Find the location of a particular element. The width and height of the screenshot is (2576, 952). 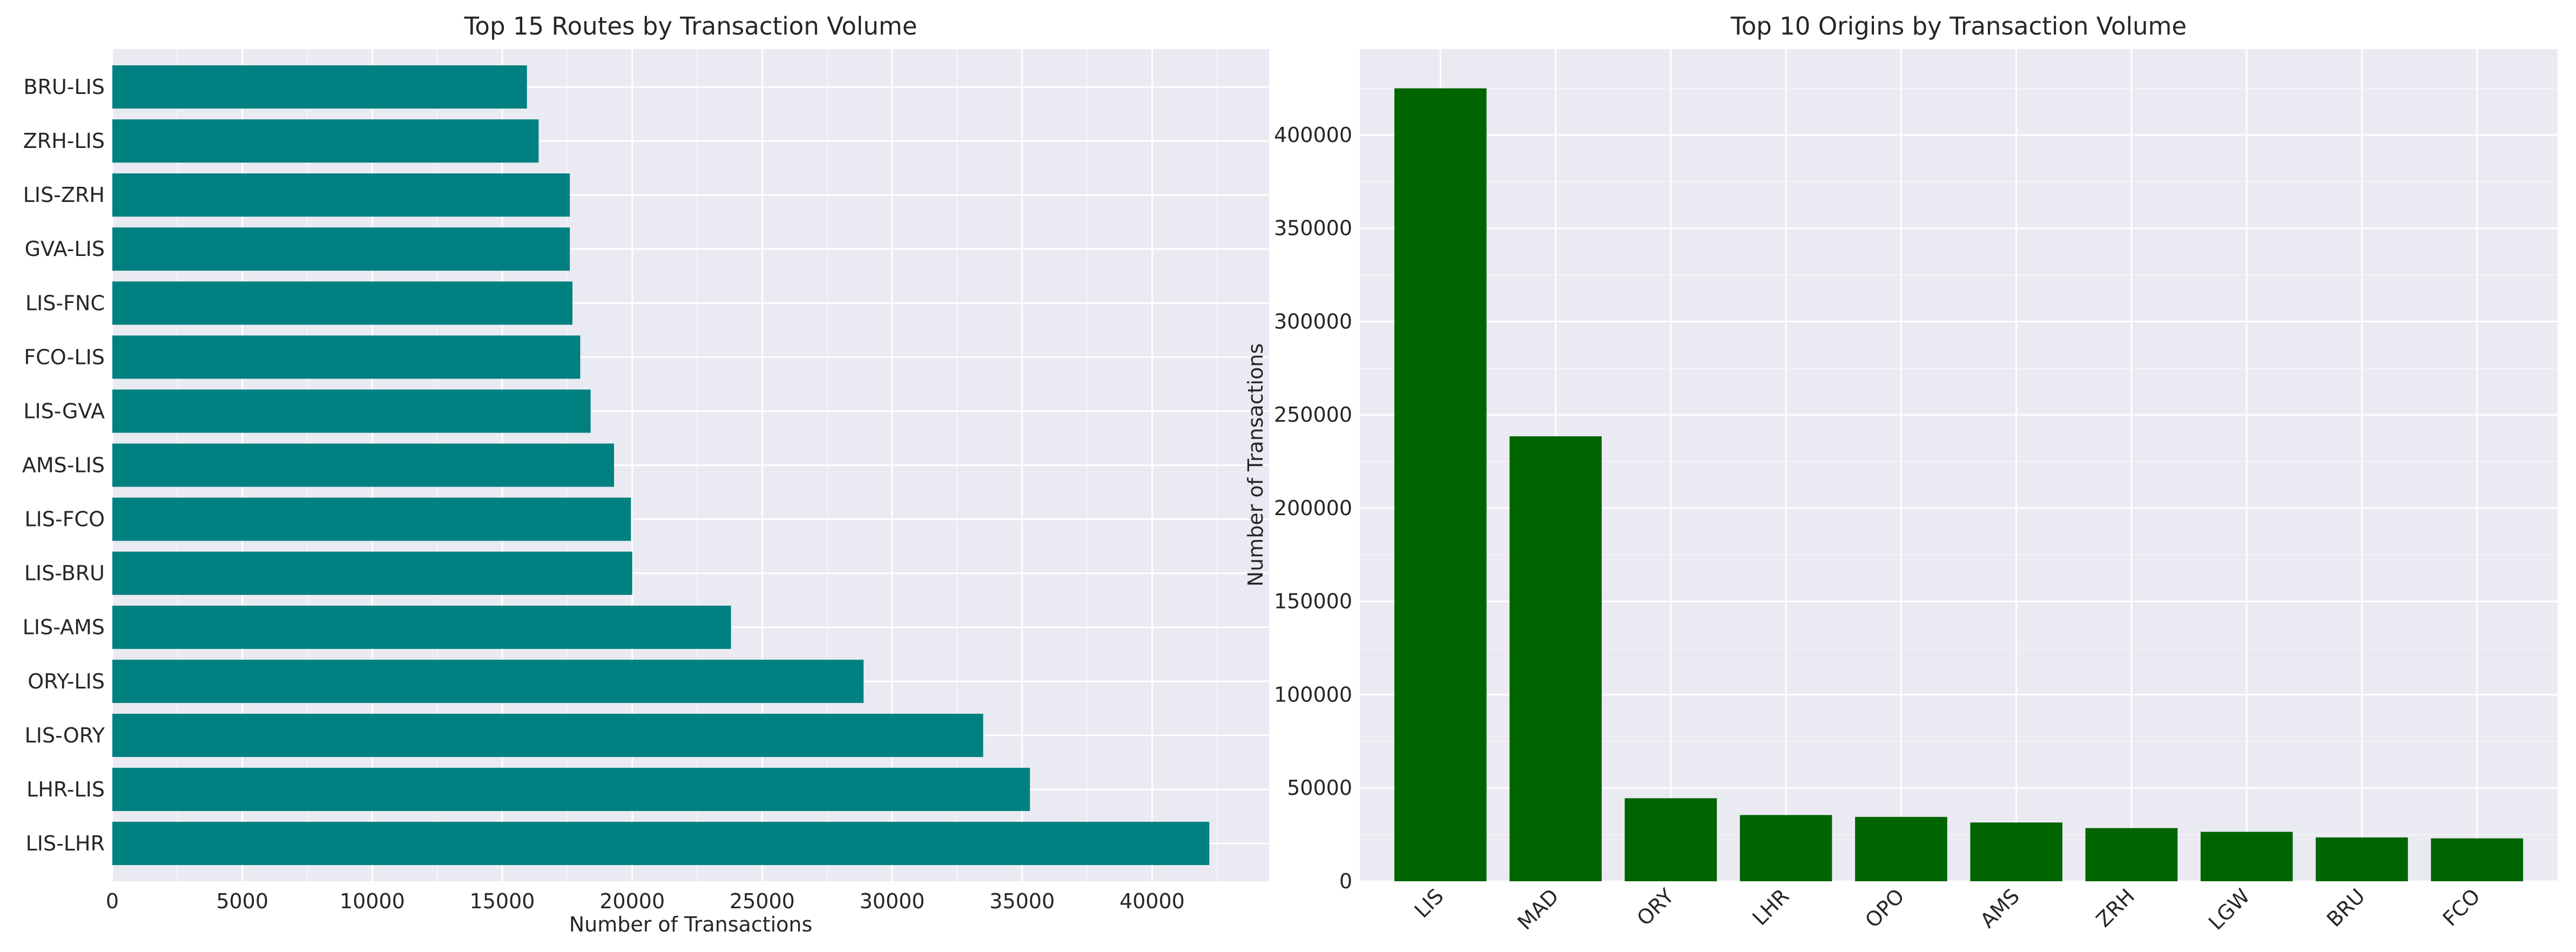

category-label: BRU is located at coordinates (2346, 907).